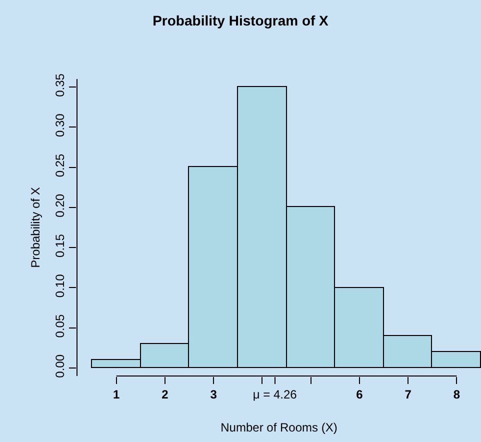  What do you see at coordinates (60, 246) in the screenshot?
I see `y-tick-label: 0.15` at bounding box center [60, 246].